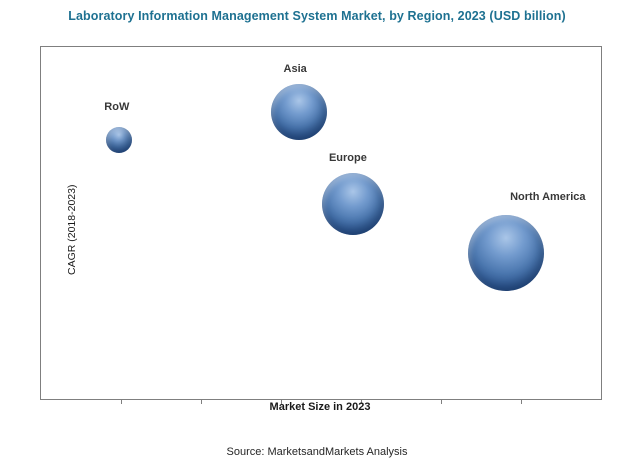  I want to click on x-axis-label: Market Size in 2023, so click(320, 407).